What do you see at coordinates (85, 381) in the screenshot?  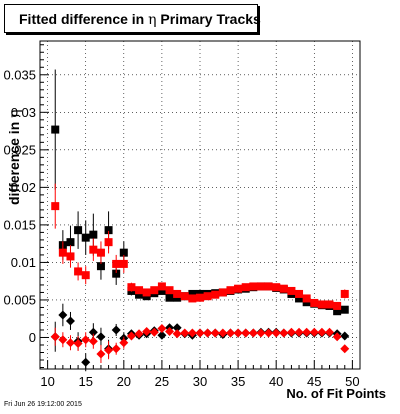 I see `x-tick-label: 15` at bounding box center [85, 381].